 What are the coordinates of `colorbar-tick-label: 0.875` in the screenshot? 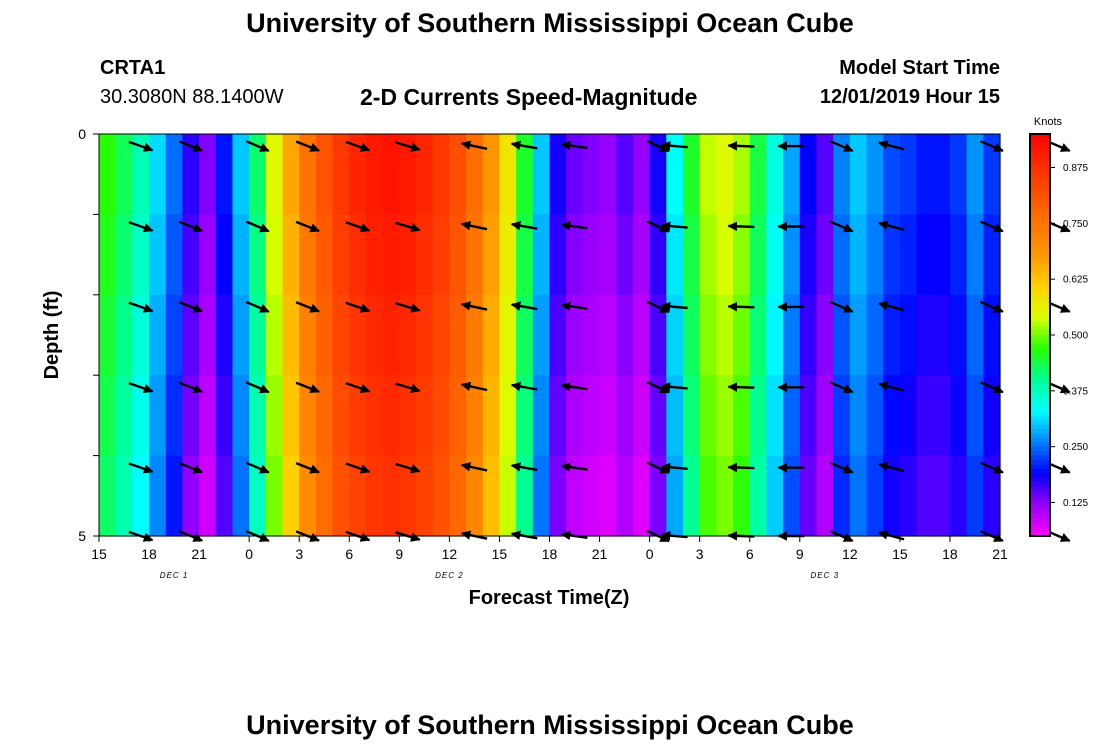 It's located at (1075, 168).